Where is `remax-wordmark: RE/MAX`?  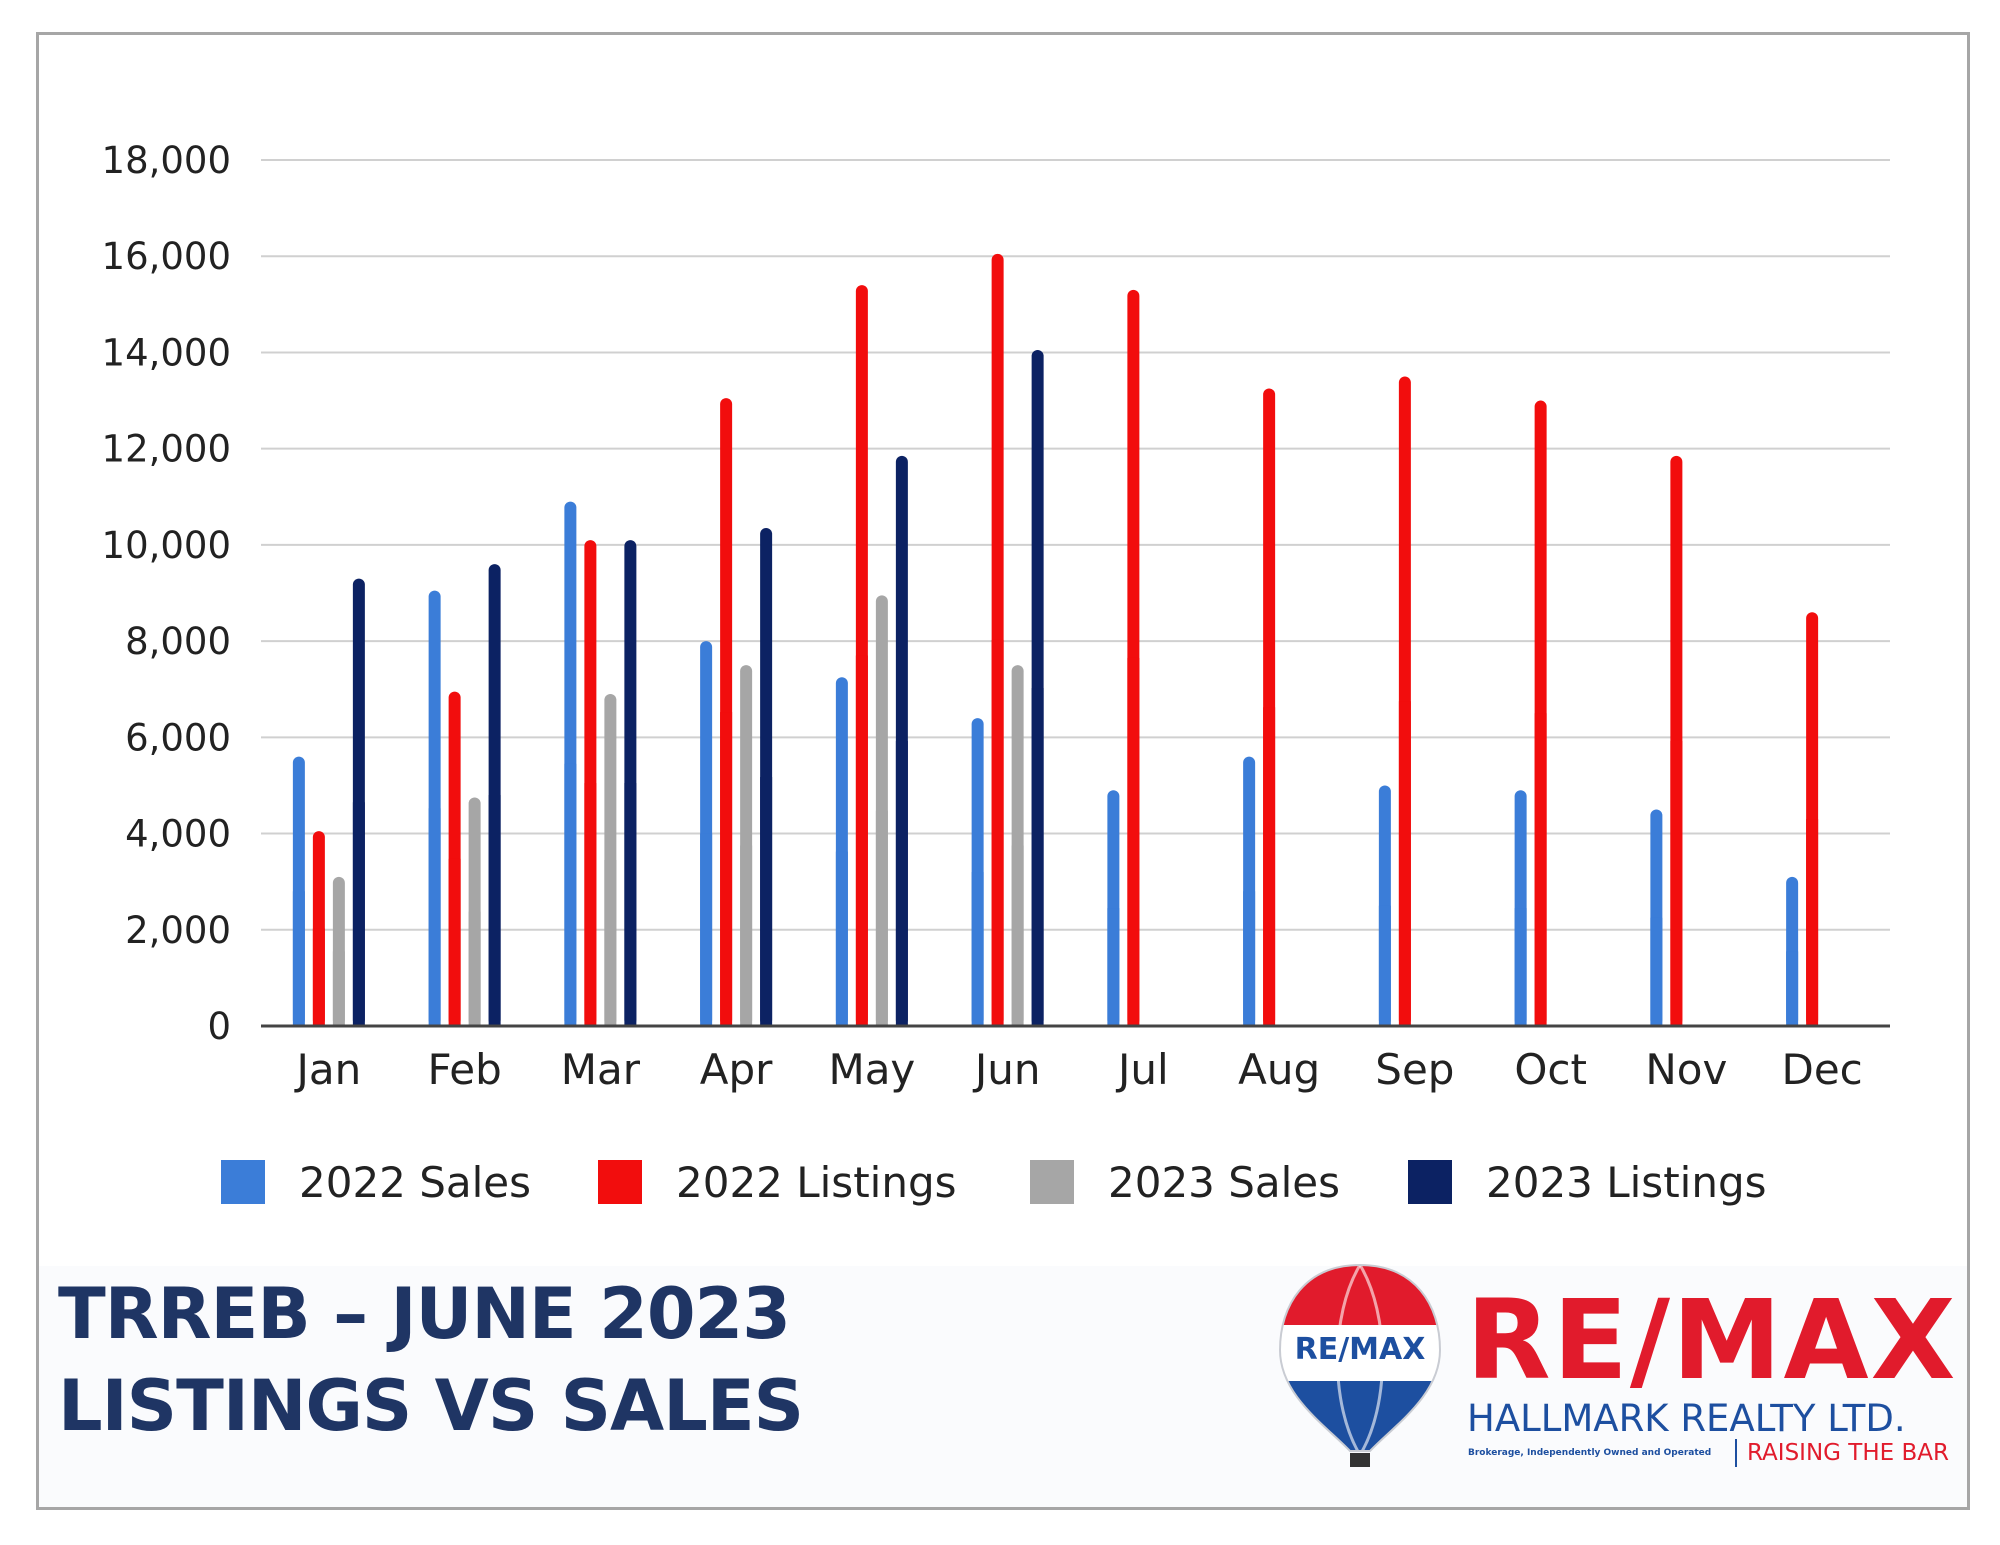 remax-wordmark: RE/MAX is located at coordinates (1712, 1340).